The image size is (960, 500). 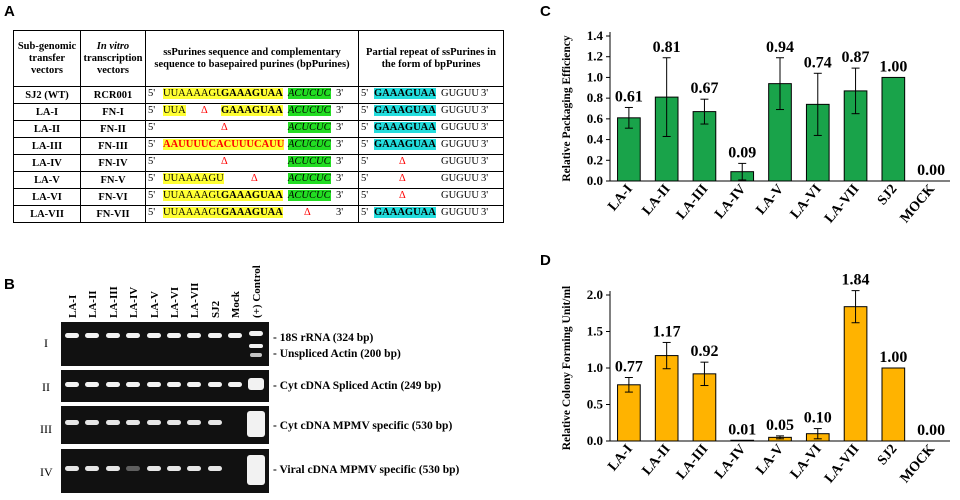 What do you see at coordinates (567, 368) in the screenshot?
I see `y-axis-label: Relative Colony Forming Unit/ml` at bounding box center [567, 368].